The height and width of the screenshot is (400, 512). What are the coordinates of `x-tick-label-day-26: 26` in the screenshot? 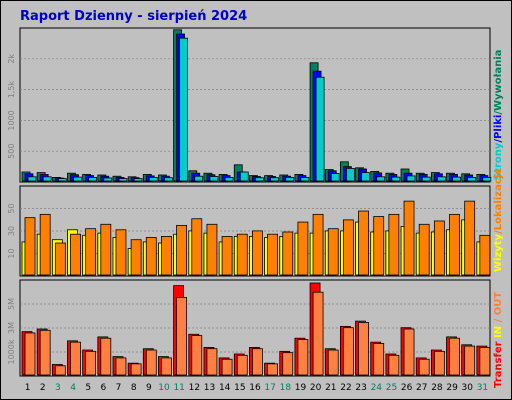 It's located at (407, 388).